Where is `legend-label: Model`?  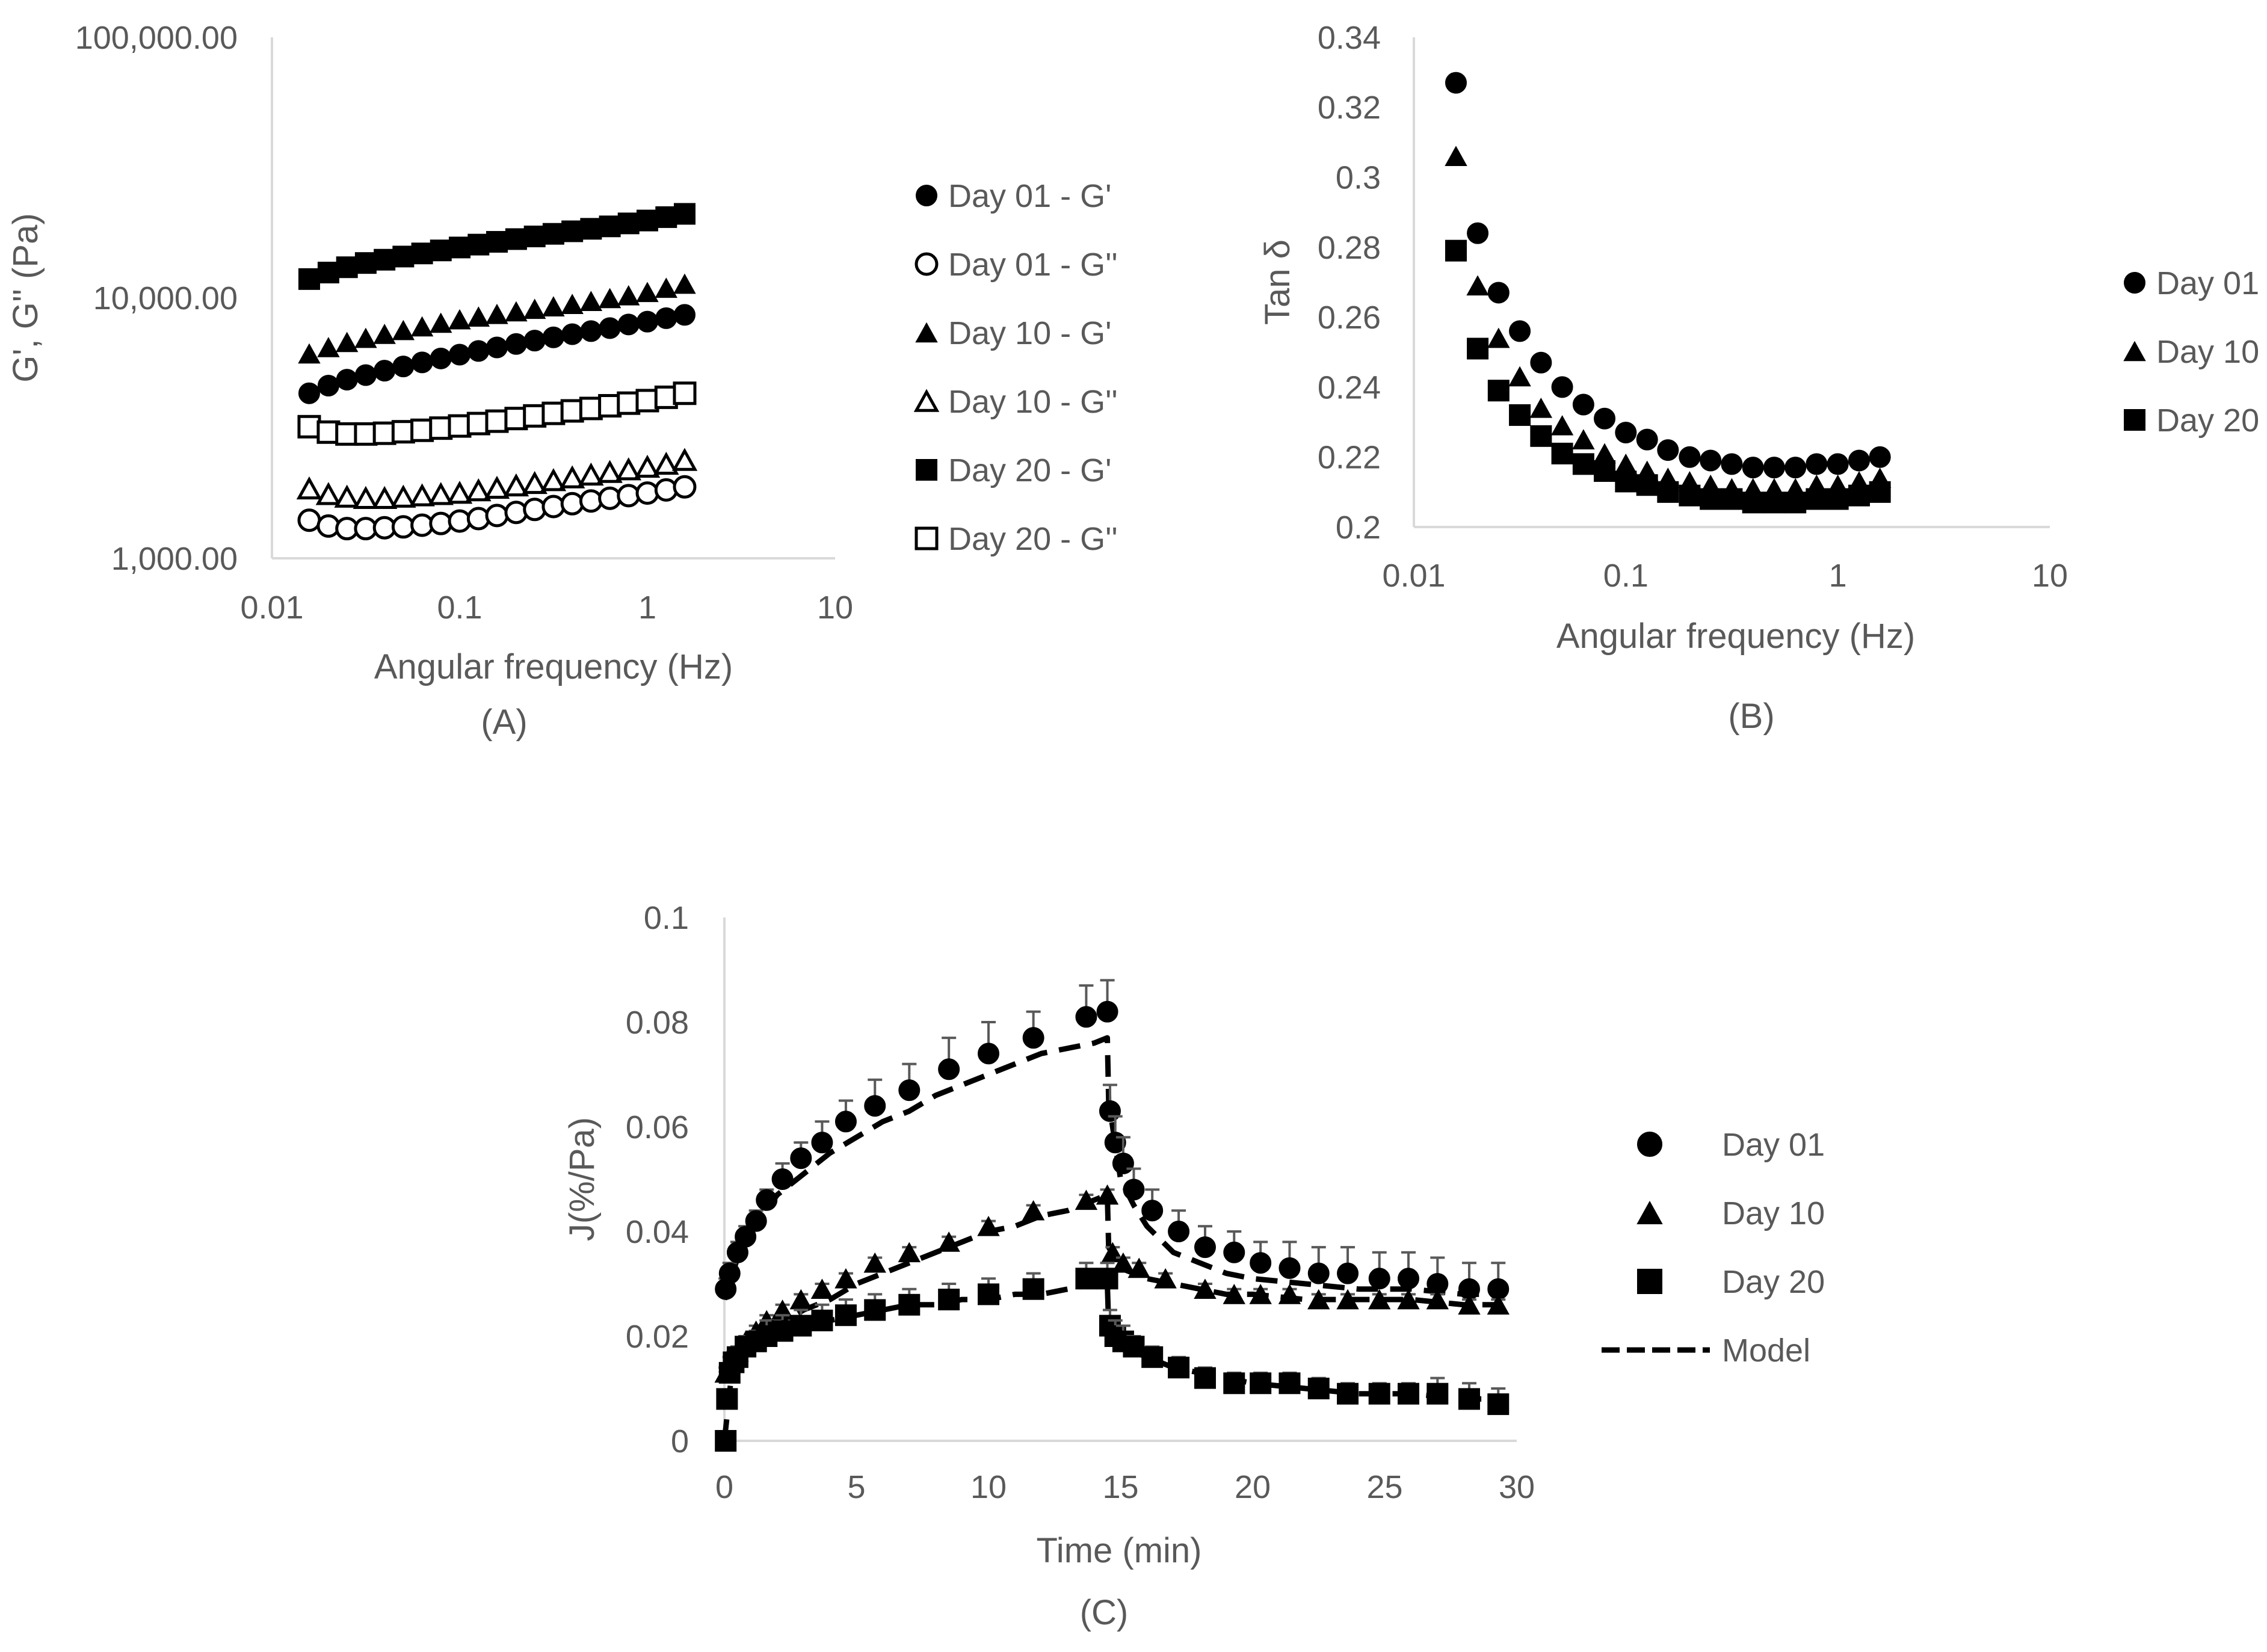 legend-label: Model is located at coordinates (1766, 1351).